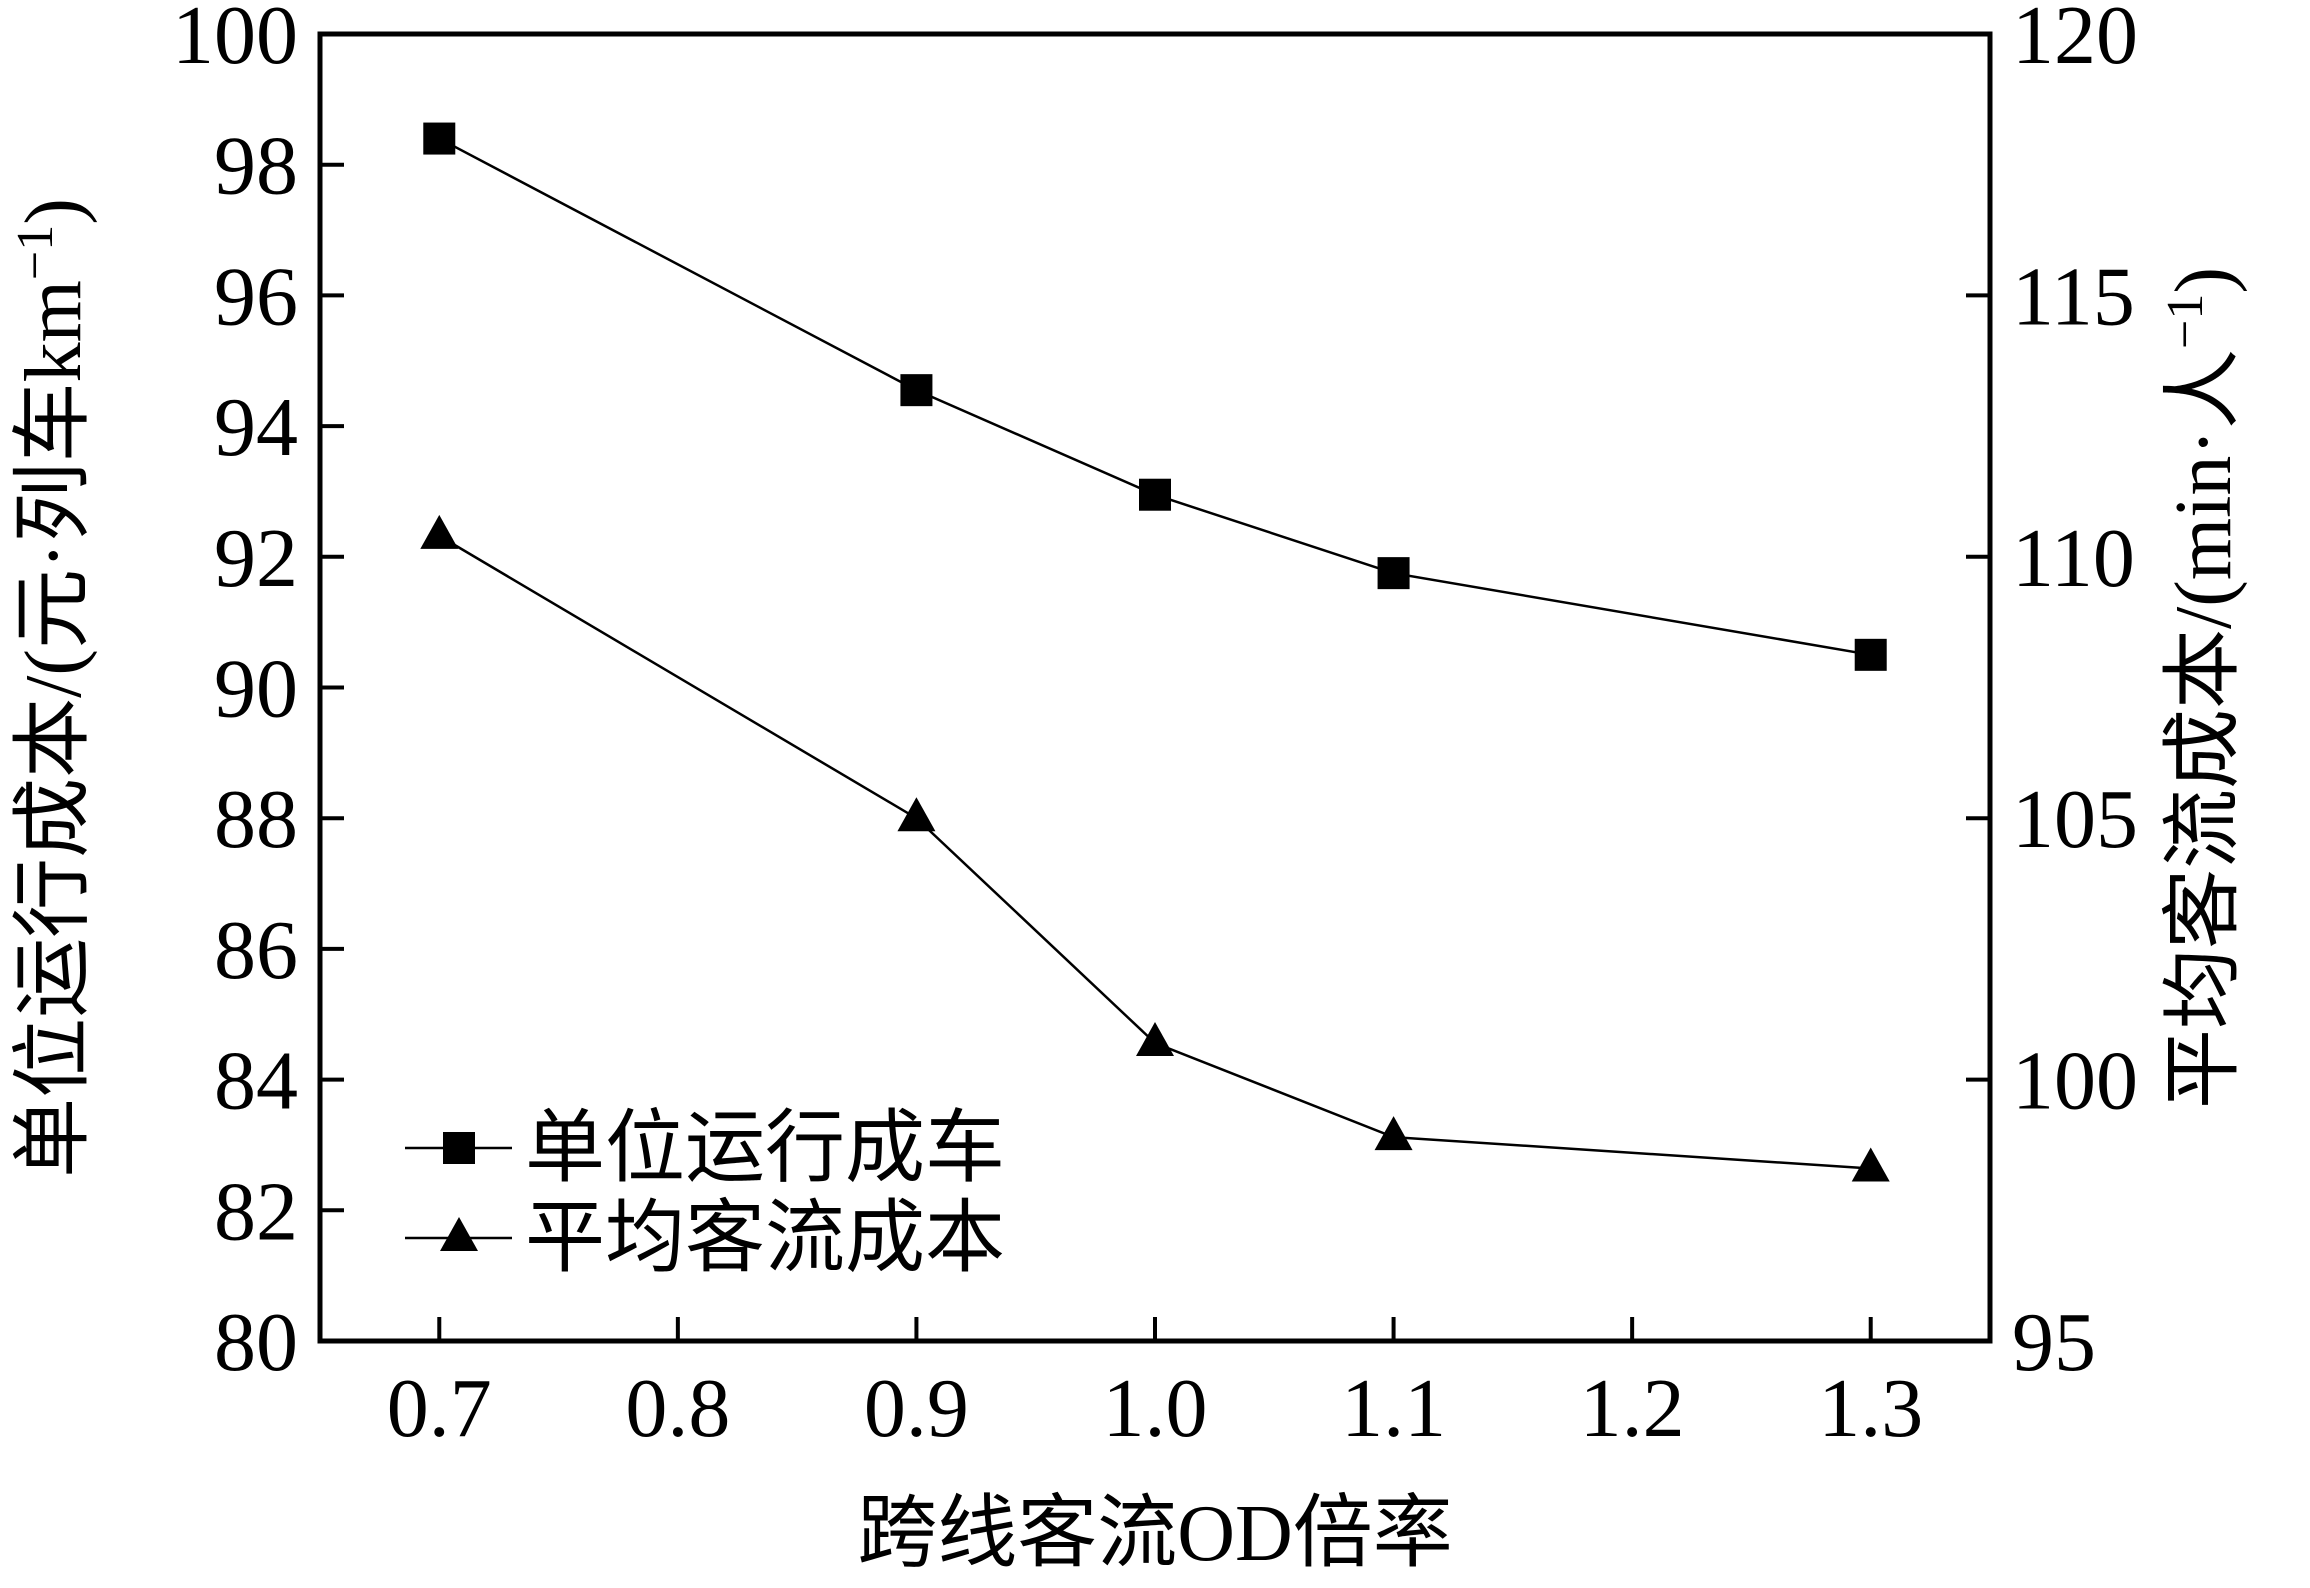 Image resolution: width=2310 pixels, height=1588 pixels. What do you see at coordinates (54, 729) in the screenshot?
I see `y-left-axis-title-main: 单位运行成本/(元·列车km` at bounding box center [54, 729].